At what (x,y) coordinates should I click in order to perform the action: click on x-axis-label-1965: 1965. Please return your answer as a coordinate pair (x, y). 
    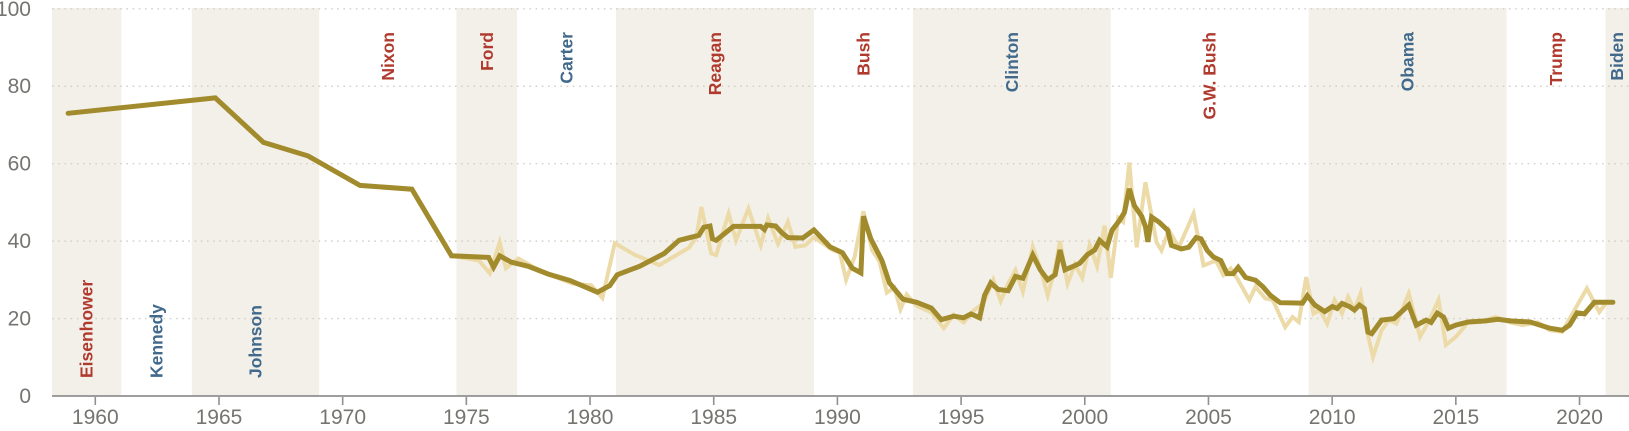
    Looking at the image, I should click on (219, 417).